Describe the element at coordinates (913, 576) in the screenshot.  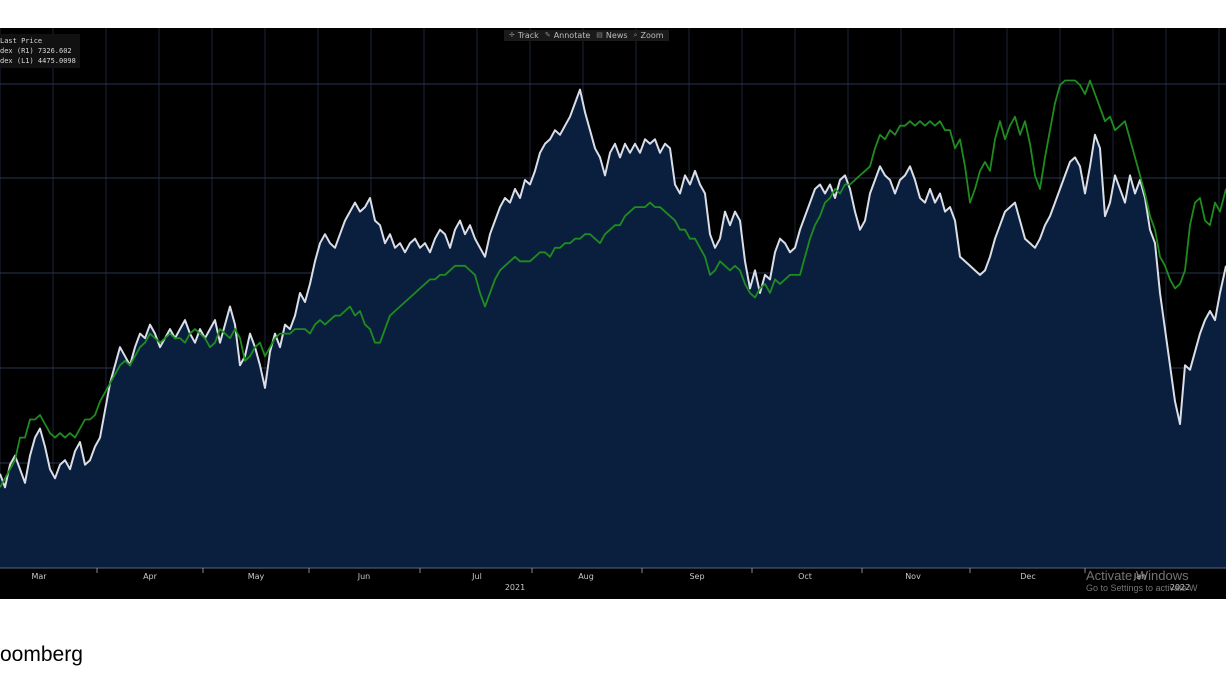
I see `x-tick-label: Nov` at that location.